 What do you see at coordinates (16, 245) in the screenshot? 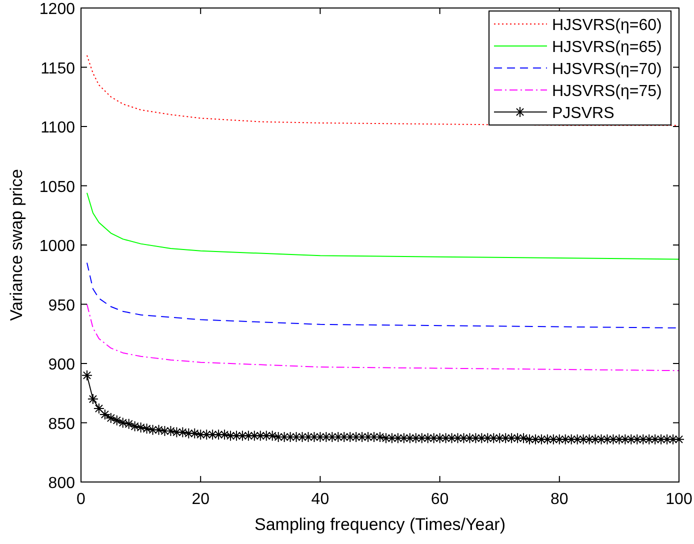
I see `y-axis-title: Variance swap price` at bounding box center [16, 245].